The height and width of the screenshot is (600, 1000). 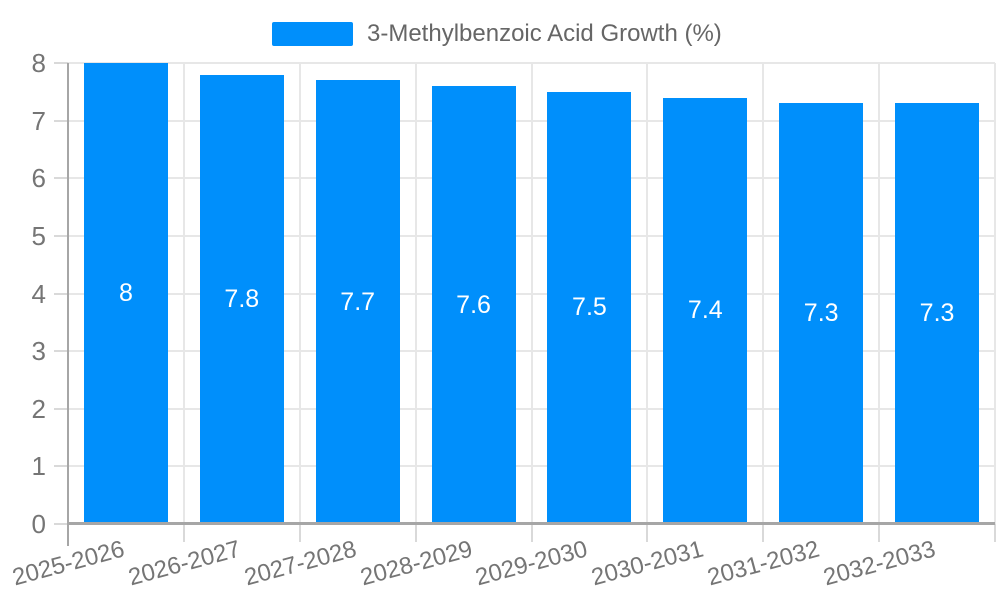 I want to click on bar-value-label: 7.4, so click(x=705, y=310).